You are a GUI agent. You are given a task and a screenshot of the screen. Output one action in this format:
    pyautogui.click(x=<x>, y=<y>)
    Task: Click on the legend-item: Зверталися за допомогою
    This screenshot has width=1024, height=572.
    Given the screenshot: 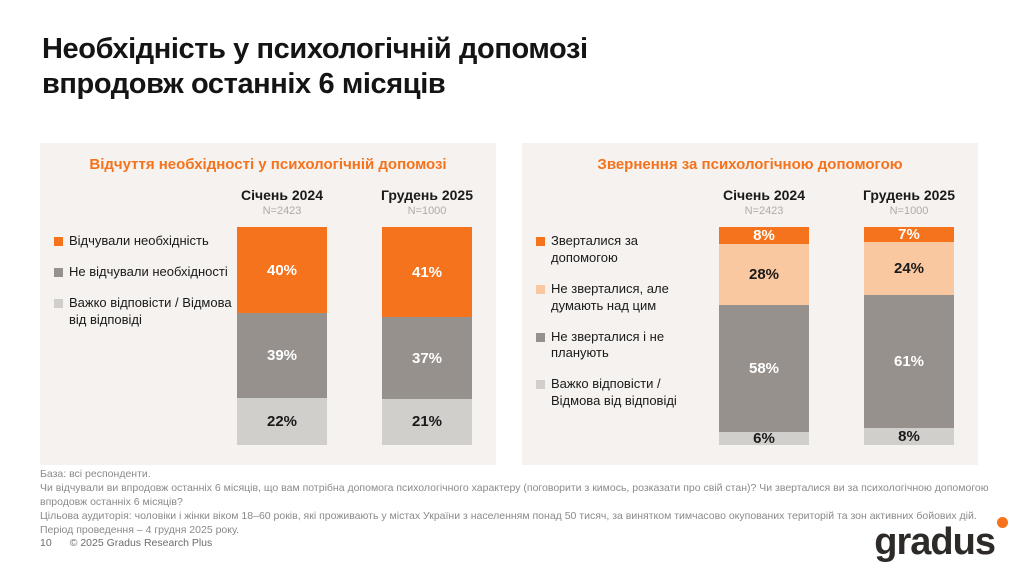 What is the action you would take?
    pyautogui.click(x=615, y=250)
    